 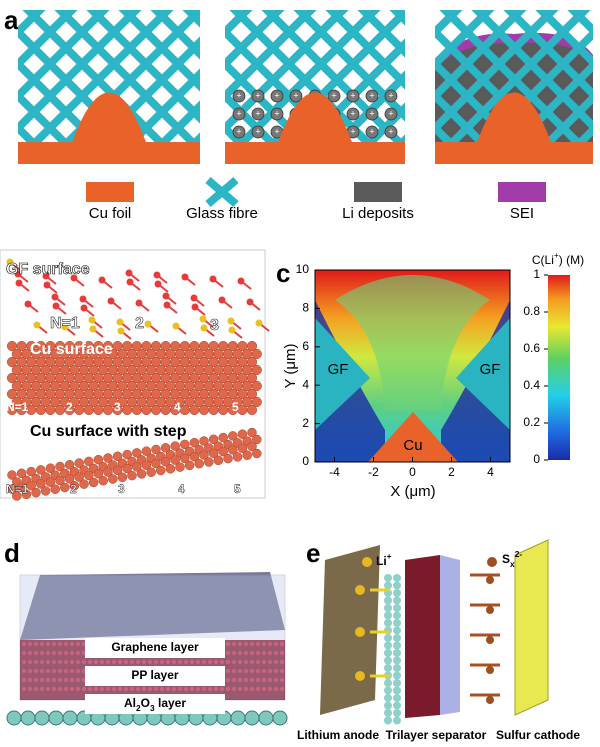 I want to click on label: X (μm), so click(x=412, y=491).